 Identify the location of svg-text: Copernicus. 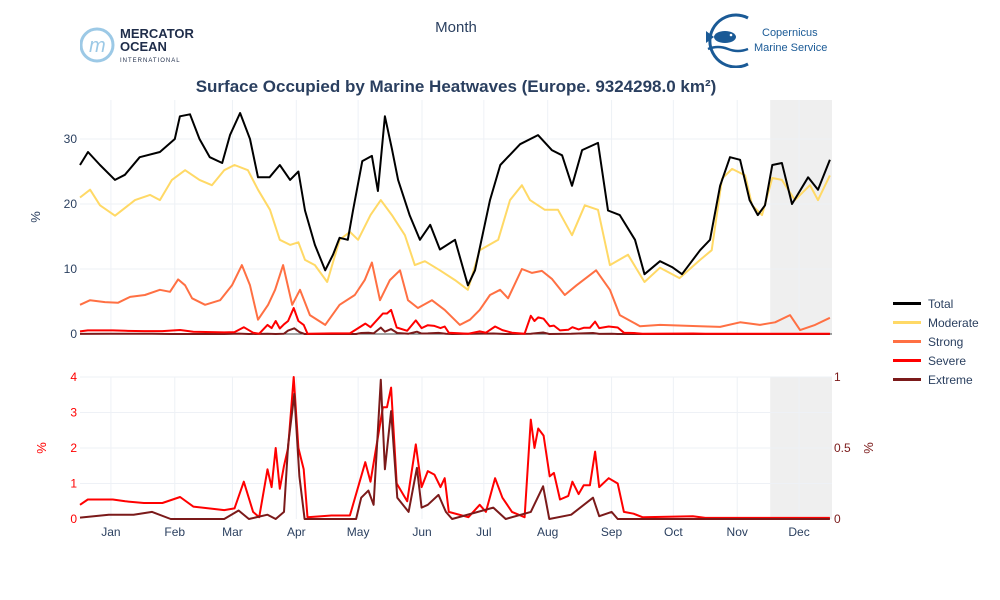
(790, 33).